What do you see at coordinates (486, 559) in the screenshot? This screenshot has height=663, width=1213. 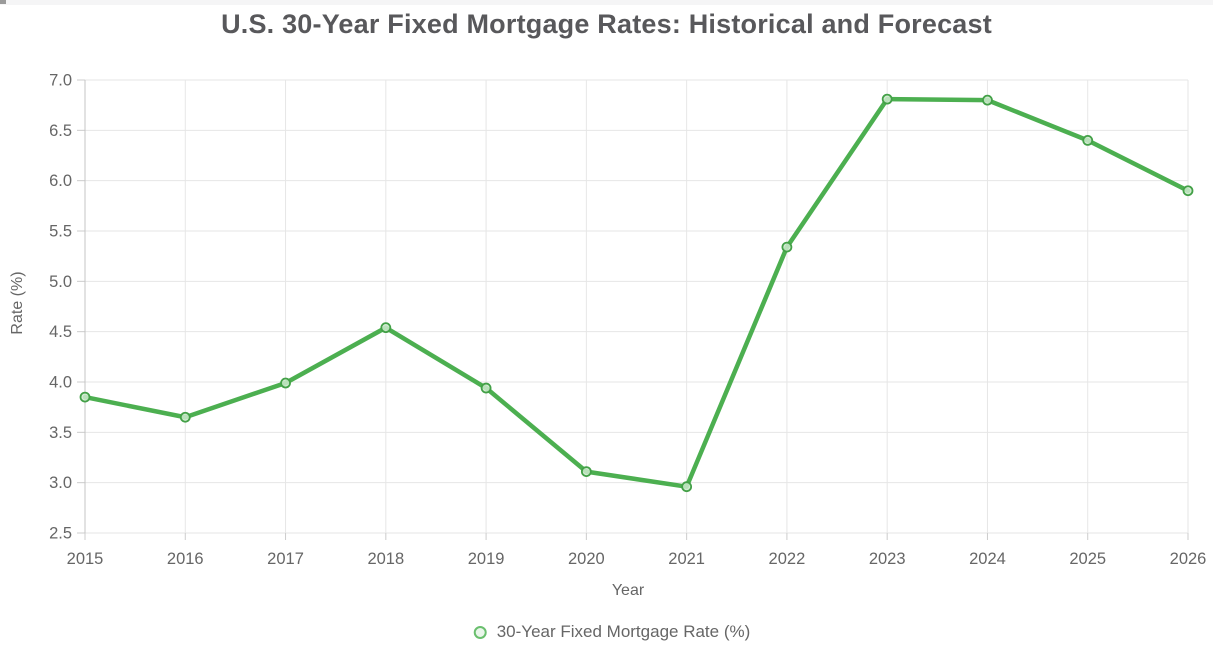 I see `svg-text: 2019` at bounding box center [486, 559].